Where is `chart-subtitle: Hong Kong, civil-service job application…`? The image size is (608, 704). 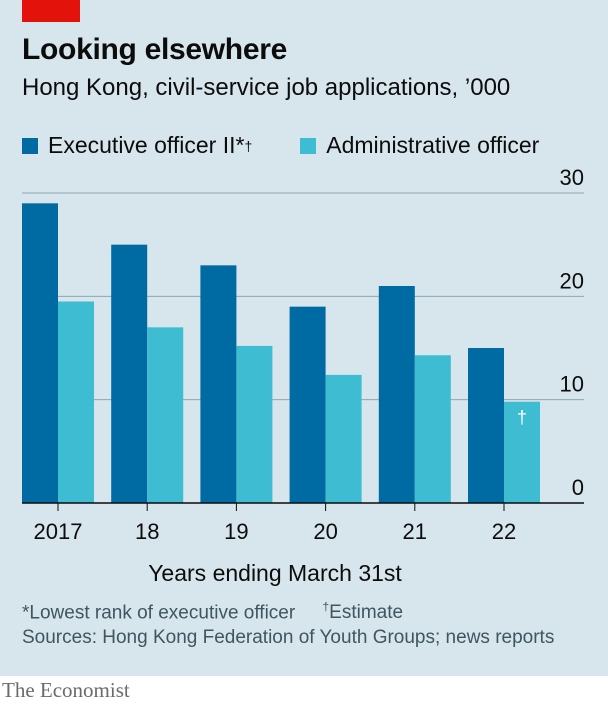
chart-subtitle: Hong Kong, civil-service job application… is located at coordinates (266, 87).